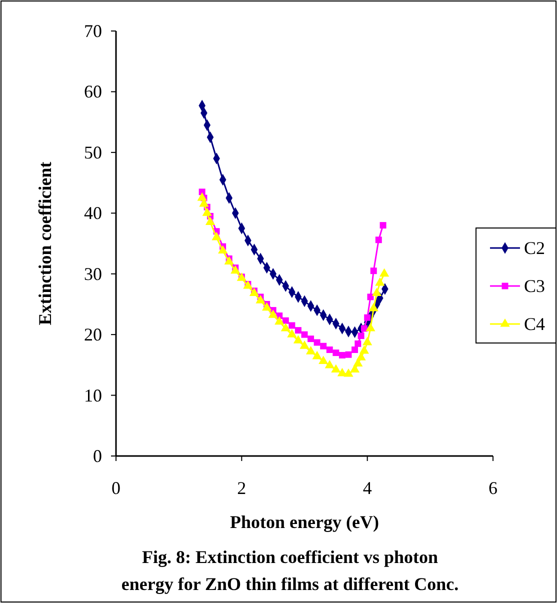 The height and width of the screenshot is (603, 557). What do you see at coordinates (45, 244) in the screenshot?
I see `y-axis-title: Extinction coefficient` at bounding box center [45, 244].